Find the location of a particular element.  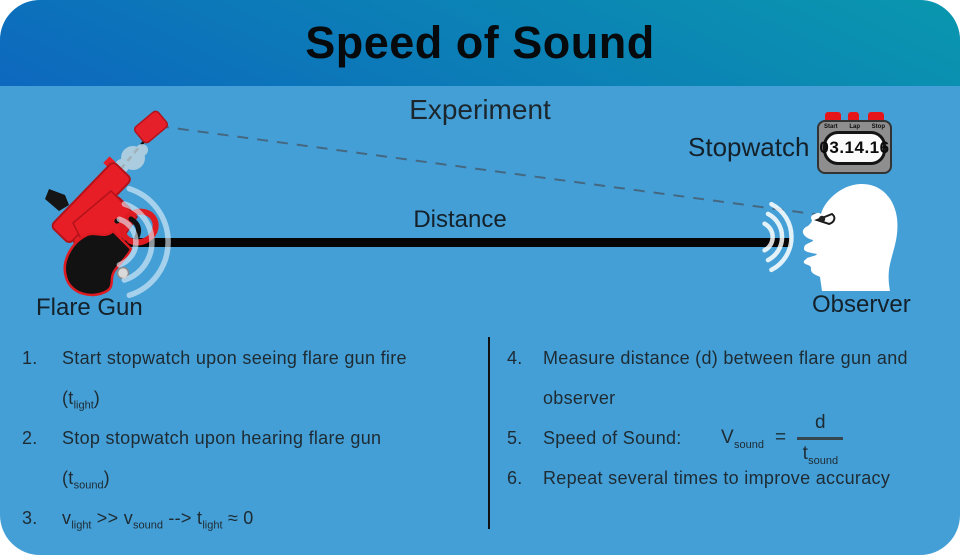

stopwatch-lap-label: Lap is located at coordinates (854, 127).